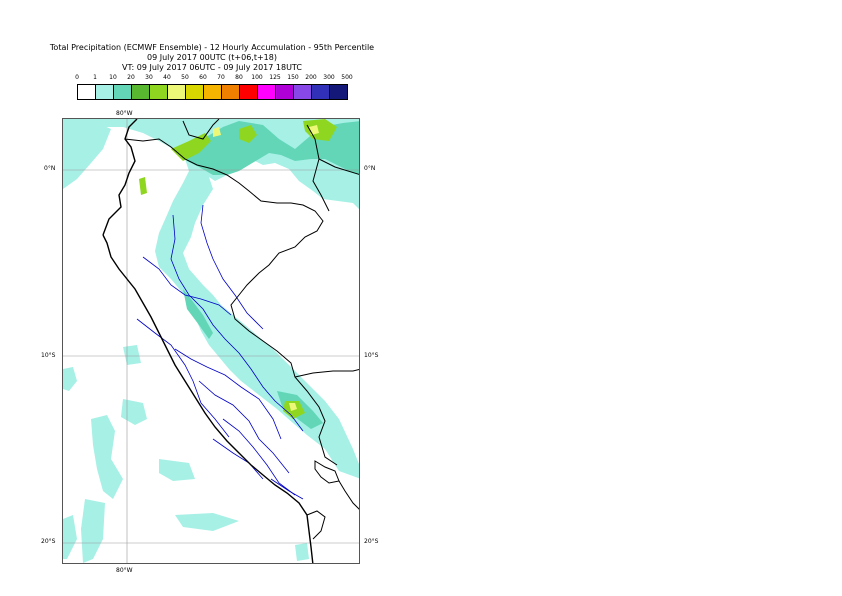 Image resolution: width=842 pixels, height=596 pixels. Describe the element at coordinates (95, 77) in the screenshot. I see `legend-tick-label: 1` at that location.